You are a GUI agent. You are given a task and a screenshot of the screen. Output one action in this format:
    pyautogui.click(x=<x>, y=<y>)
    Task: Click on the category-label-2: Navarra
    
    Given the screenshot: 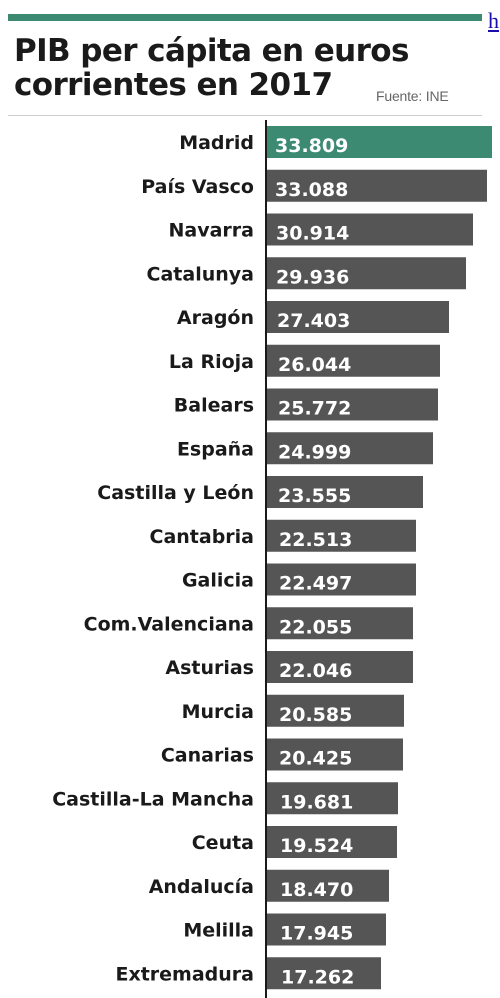 What is the action you would take?
    pyautogui.click(x=212, y=231)
    